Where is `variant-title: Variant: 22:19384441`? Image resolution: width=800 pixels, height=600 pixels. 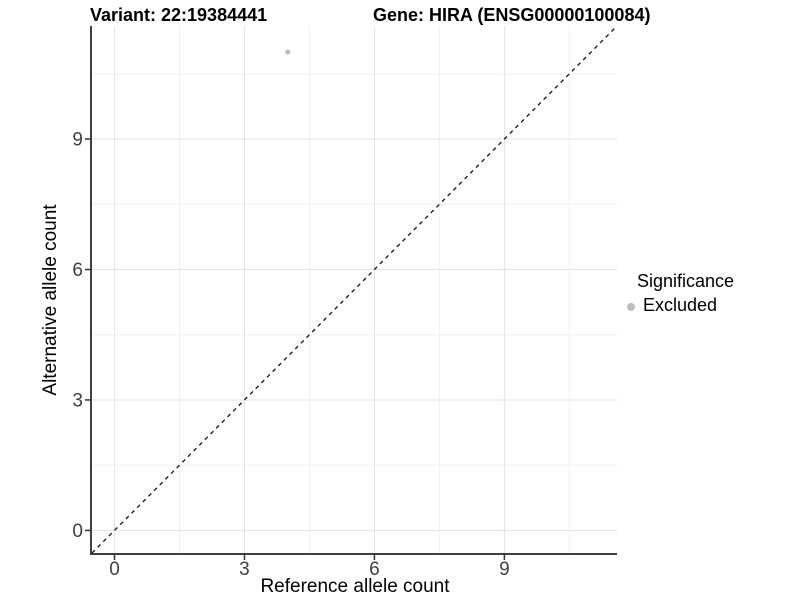 variant-title: Variant: 22:19384441 is located at coordinates (179, 15).